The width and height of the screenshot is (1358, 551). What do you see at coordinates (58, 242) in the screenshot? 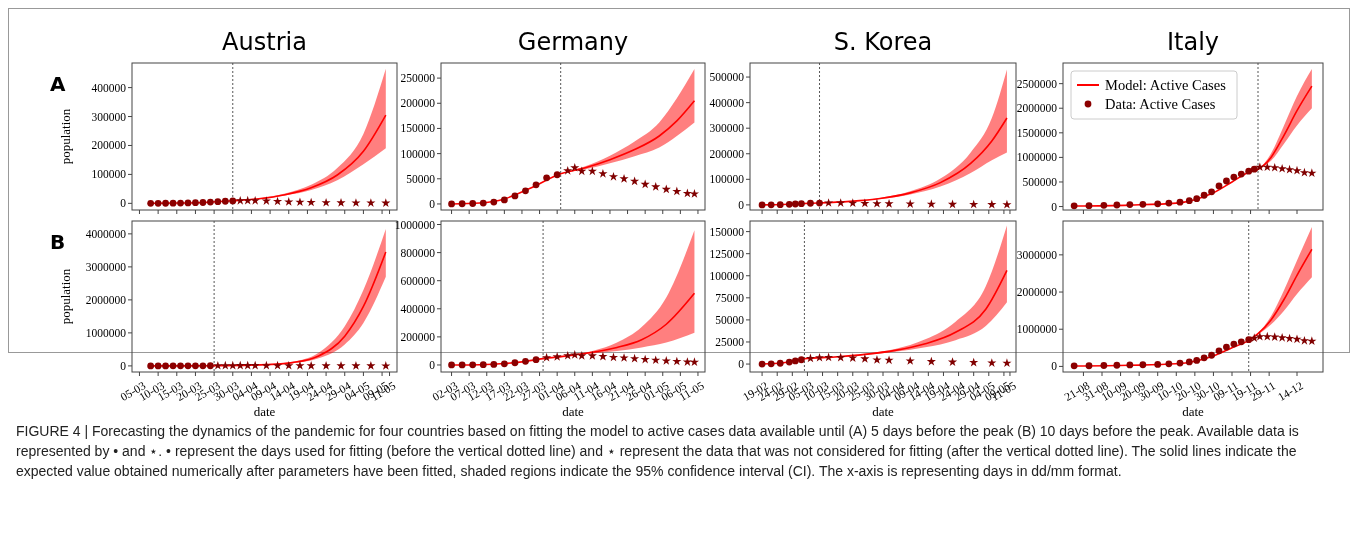
I see `text: B` at bounding box center [58, 242].